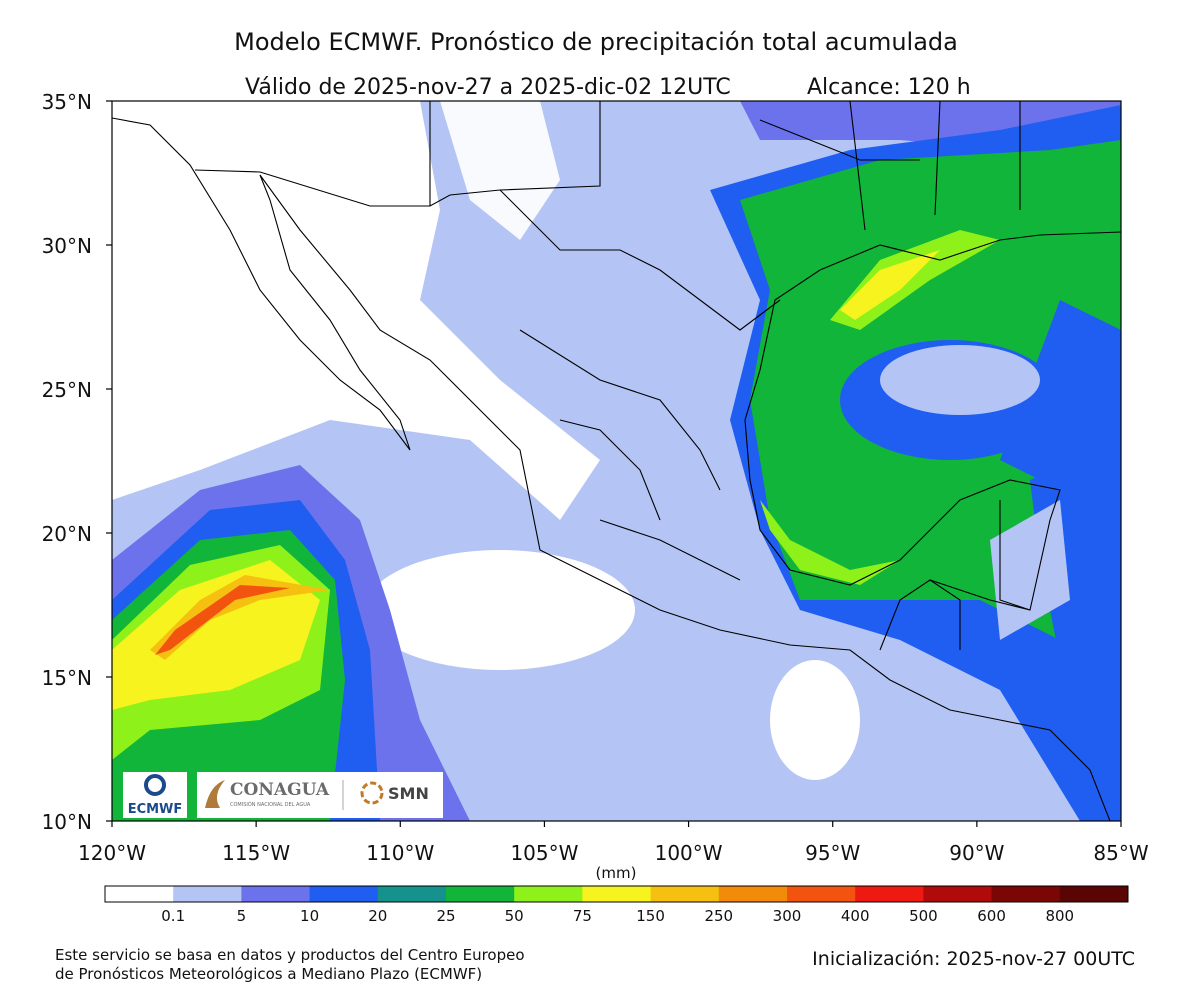 This screenshot has height=988, width=1200. I want to click on colorbar-label: 25, so click(445, 916).